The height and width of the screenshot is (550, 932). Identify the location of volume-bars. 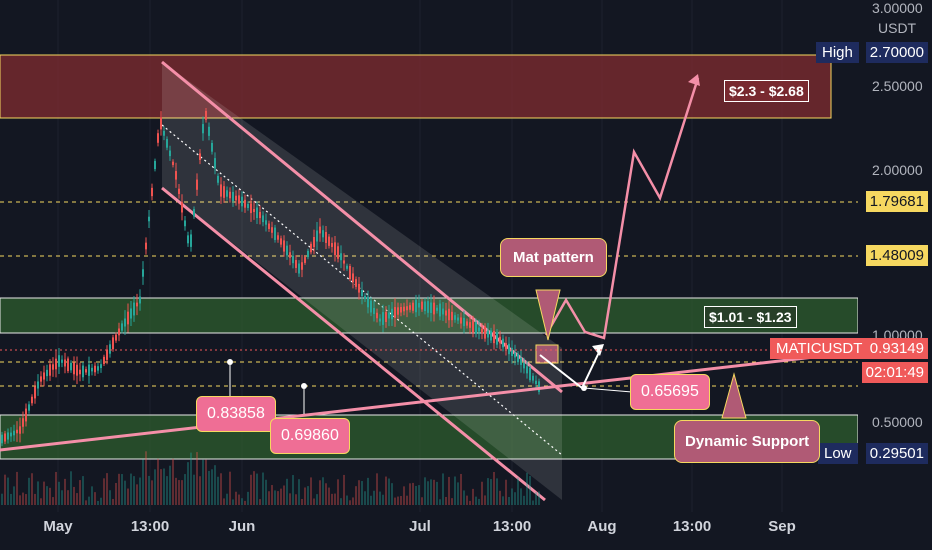
(270, 478).